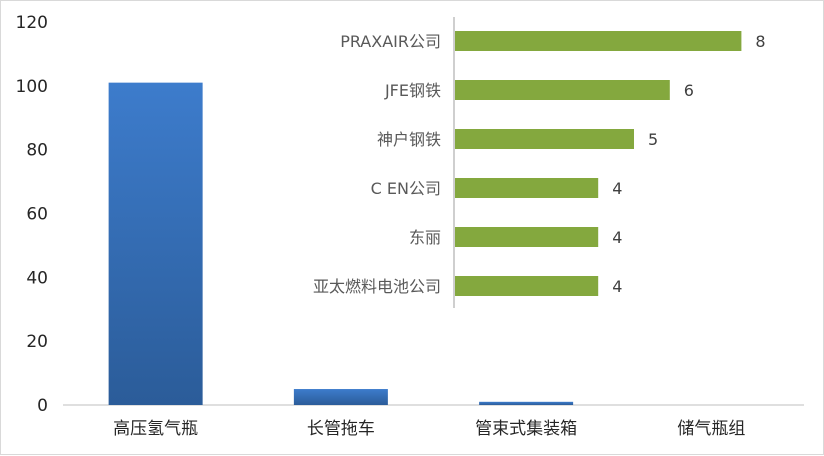 Image resolution: width=824 pixels, height=456 pixels. Describe the element at coordinates (409, 139) in the screenshot. I see `h-category-label: 神户钢铁` at that location.